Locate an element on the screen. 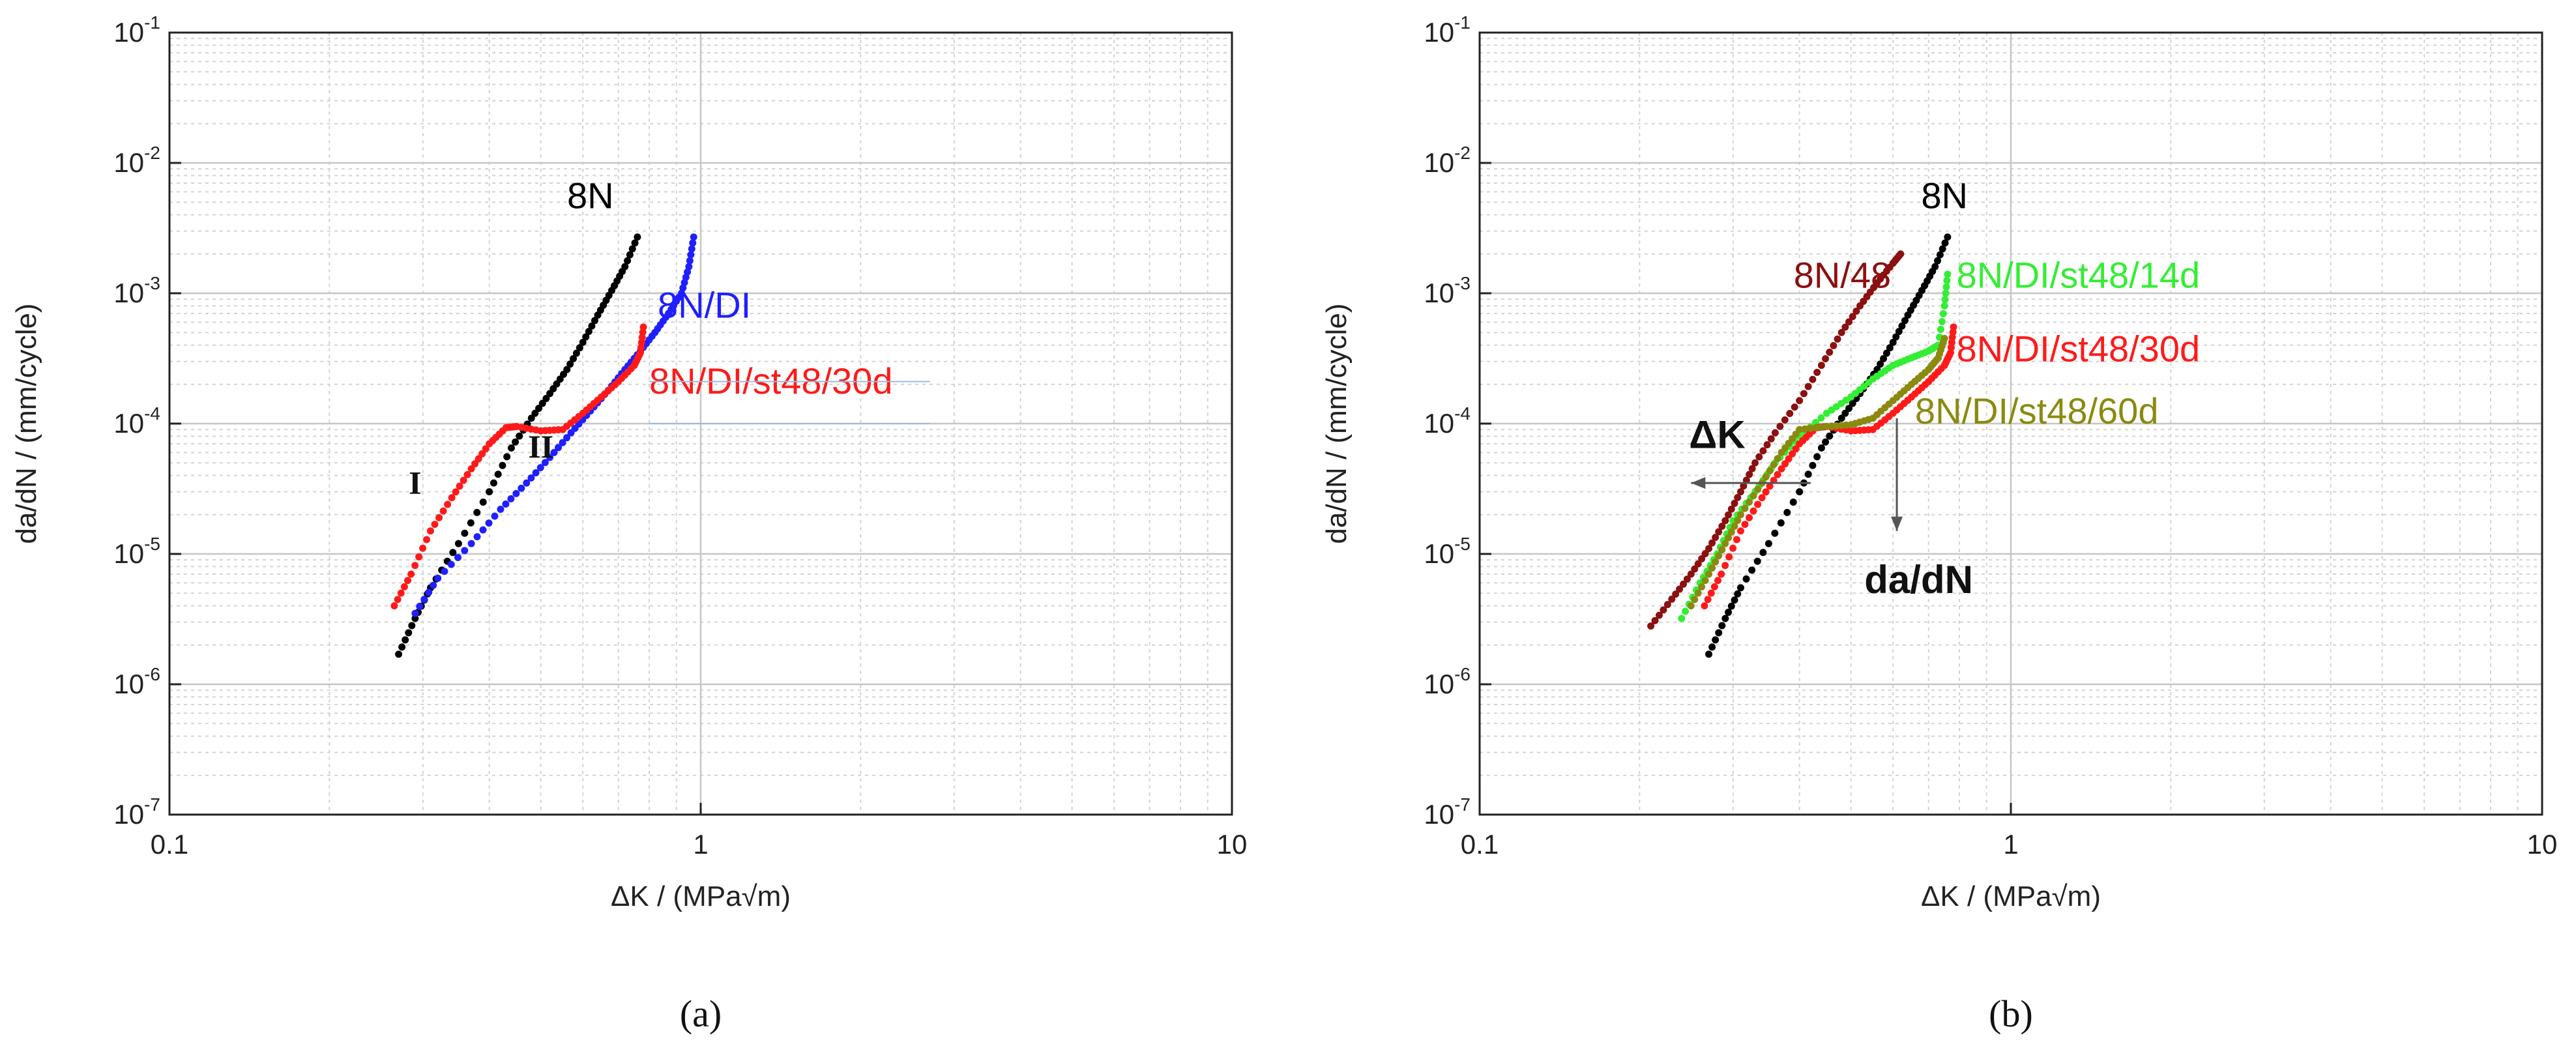  x-tick-label: 1 is located at coordinates (2010, 845).